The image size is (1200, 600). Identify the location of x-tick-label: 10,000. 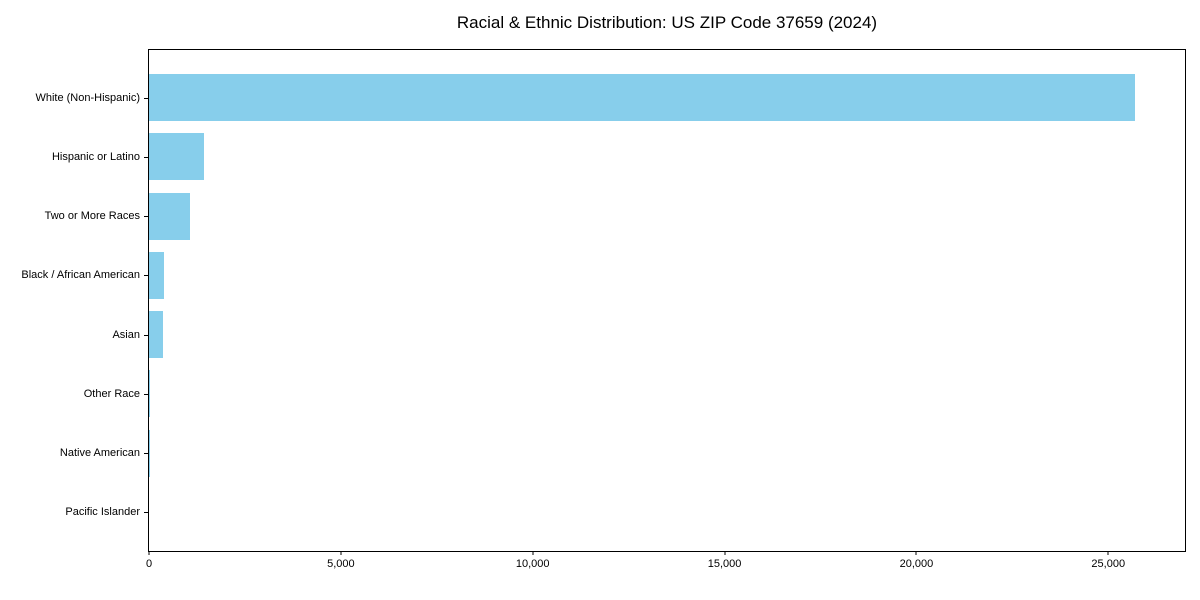
(532, 564).